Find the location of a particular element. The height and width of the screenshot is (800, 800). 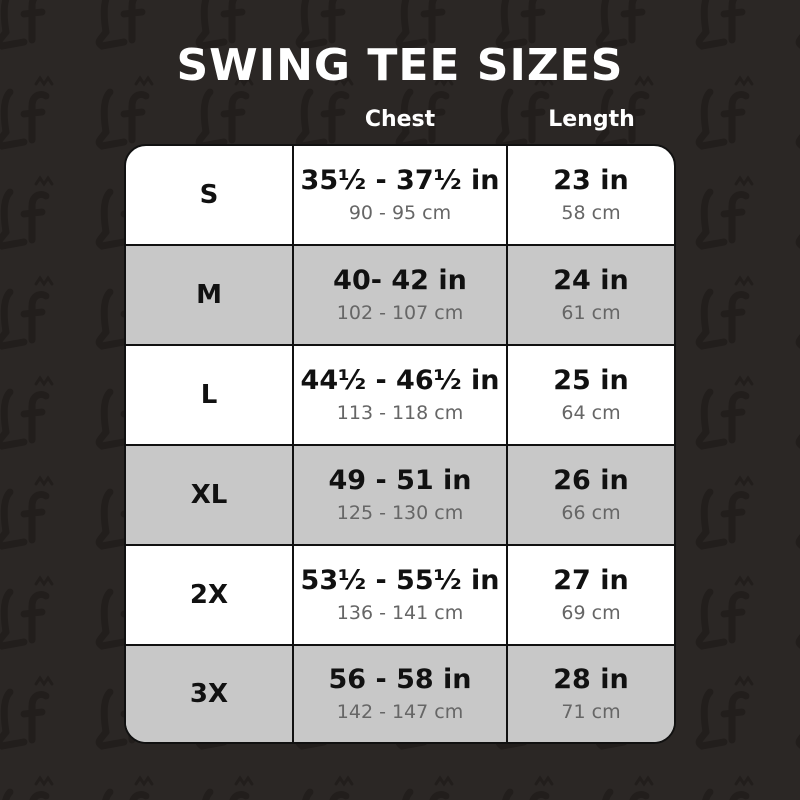

length-cell: 28 in 71 cm is located at coordinates (591, 694).